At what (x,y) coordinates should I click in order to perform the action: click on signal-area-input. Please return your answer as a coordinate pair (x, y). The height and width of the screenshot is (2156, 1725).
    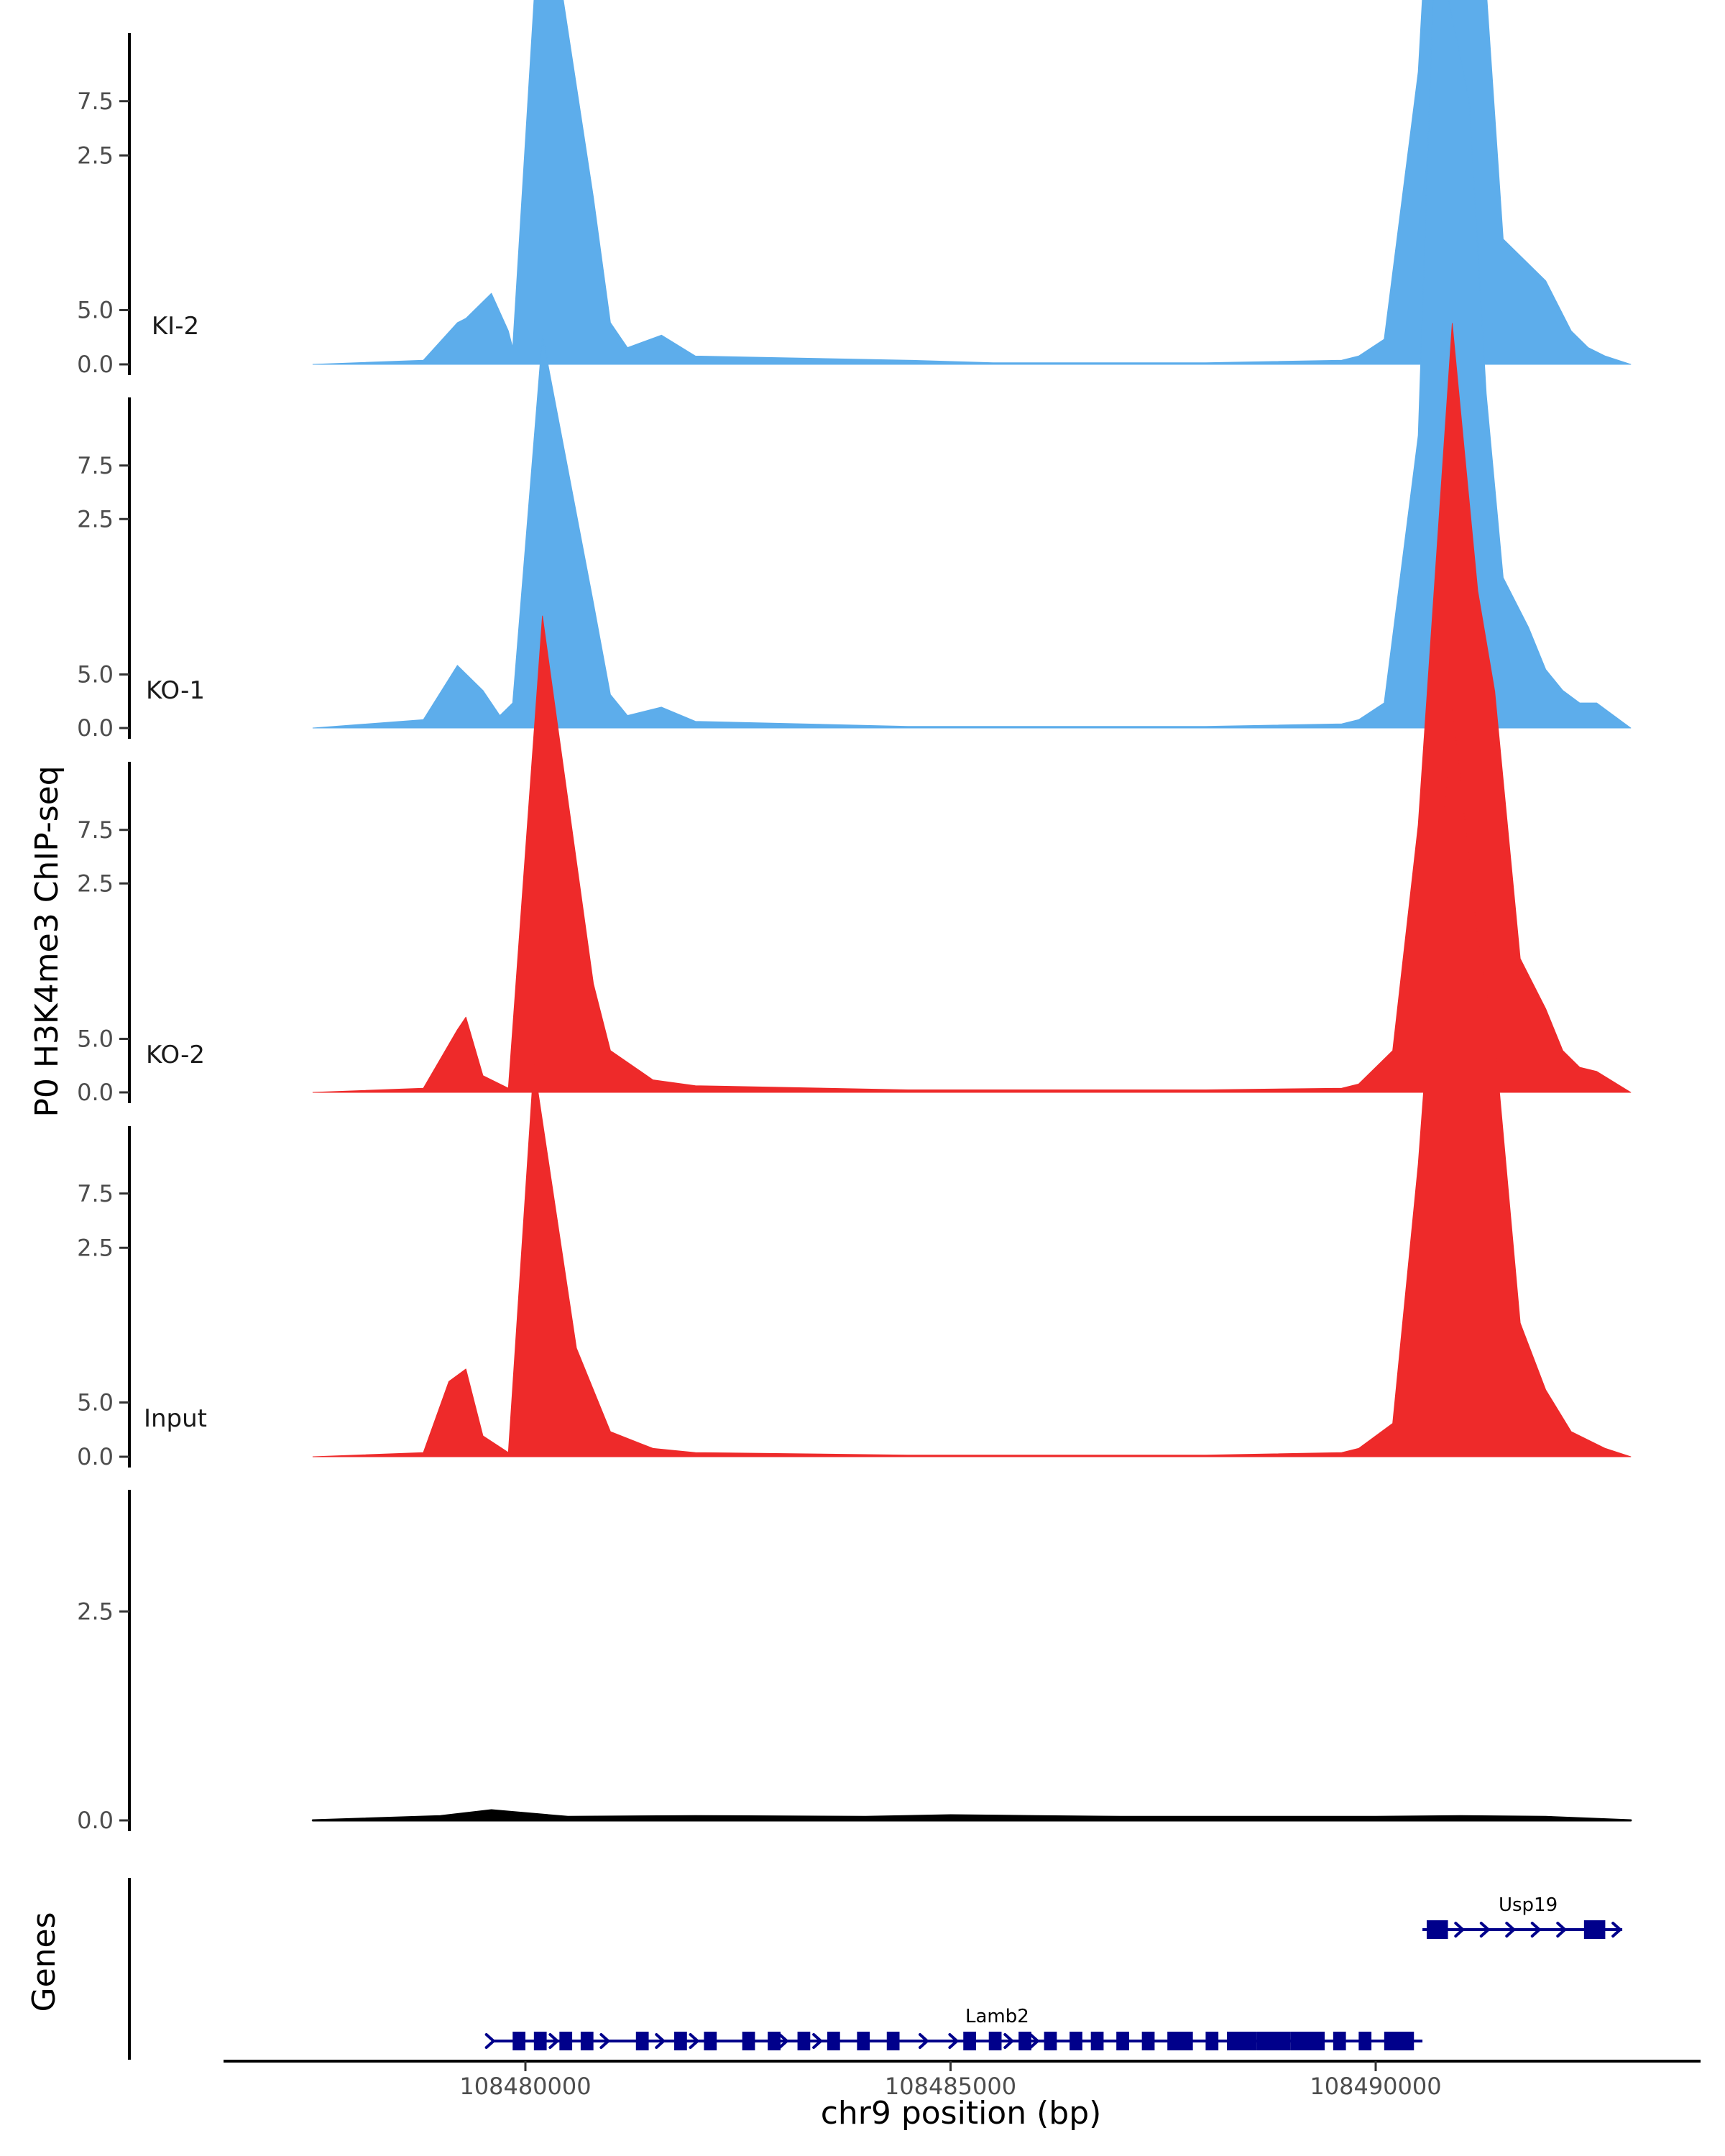
    Looking at the image, I should click on (971, 1816).